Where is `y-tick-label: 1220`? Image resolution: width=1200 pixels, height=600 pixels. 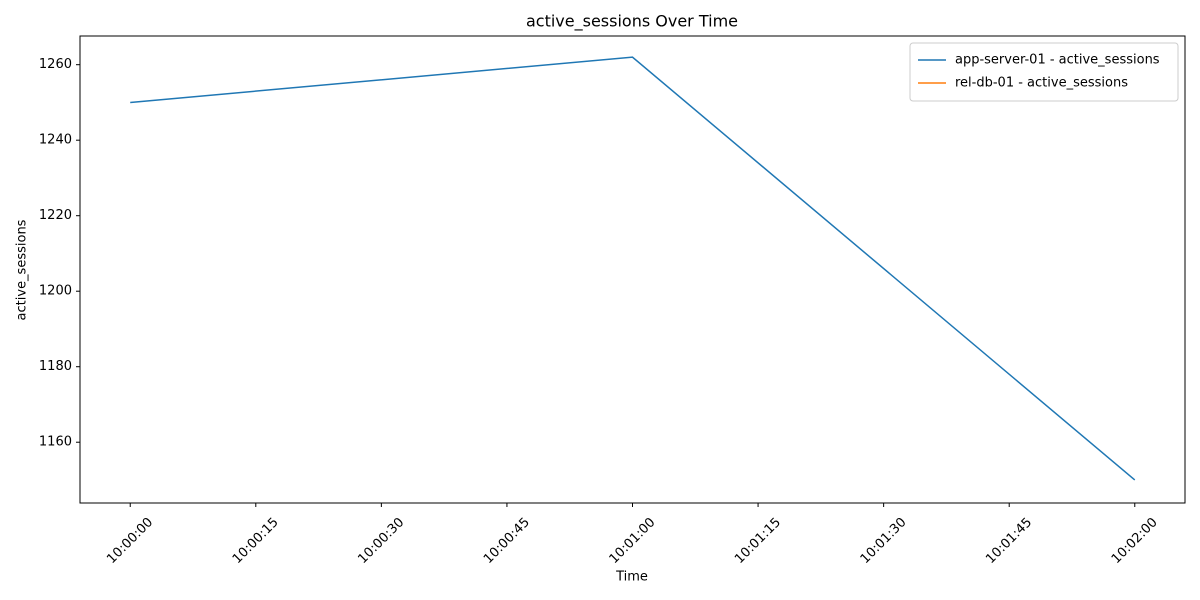 y-tick-label: 1220 is located at coordinates (55, 215).